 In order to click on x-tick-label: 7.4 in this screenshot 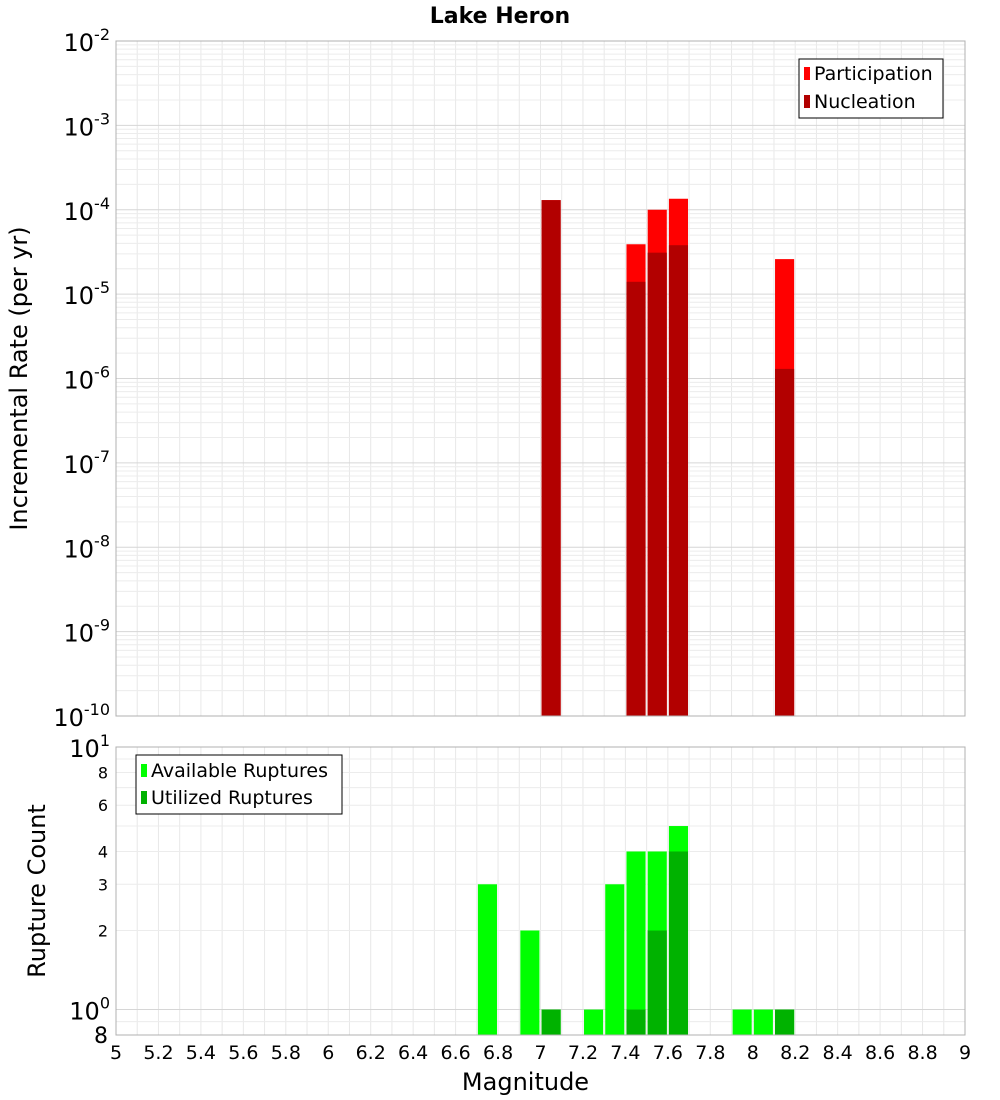, I will do `click(625, 1053)`.